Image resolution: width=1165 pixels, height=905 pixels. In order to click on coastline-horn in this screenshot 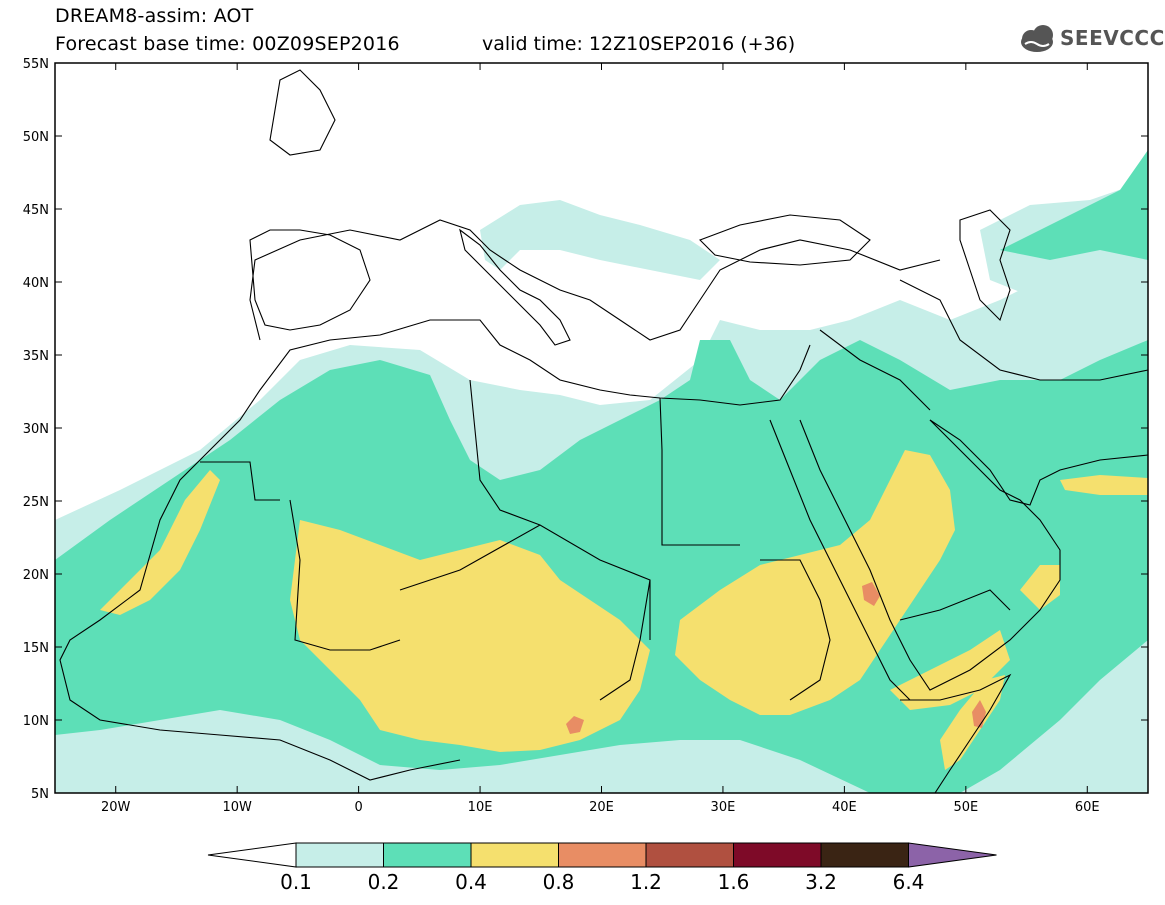, I will do `click(956, 733)`.